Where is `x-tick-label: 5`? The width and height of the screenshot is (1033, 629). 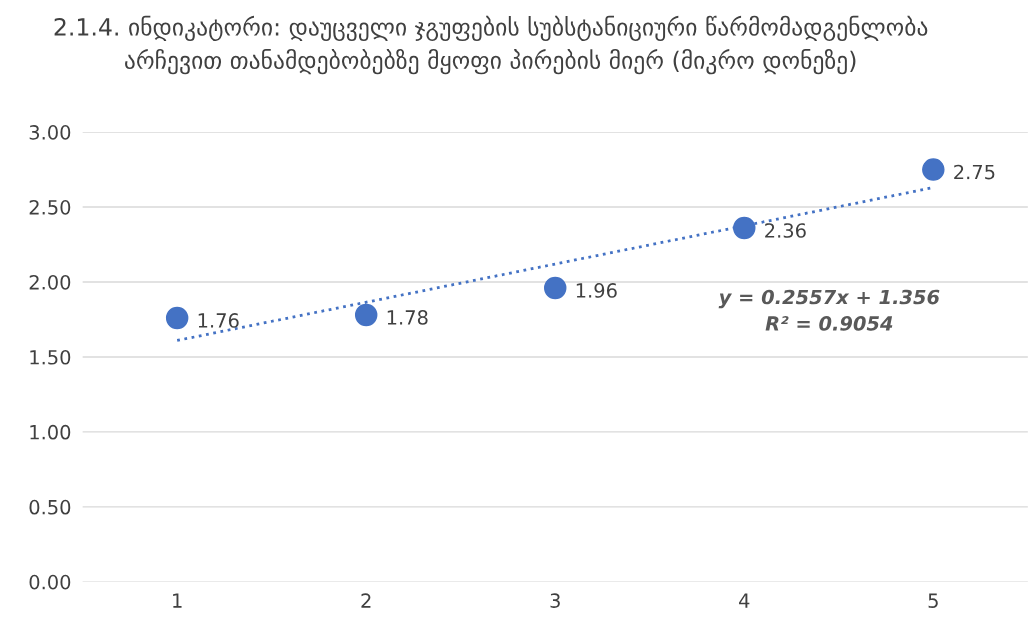 x-tick-label: 5 is located at coordinates (933, 600).